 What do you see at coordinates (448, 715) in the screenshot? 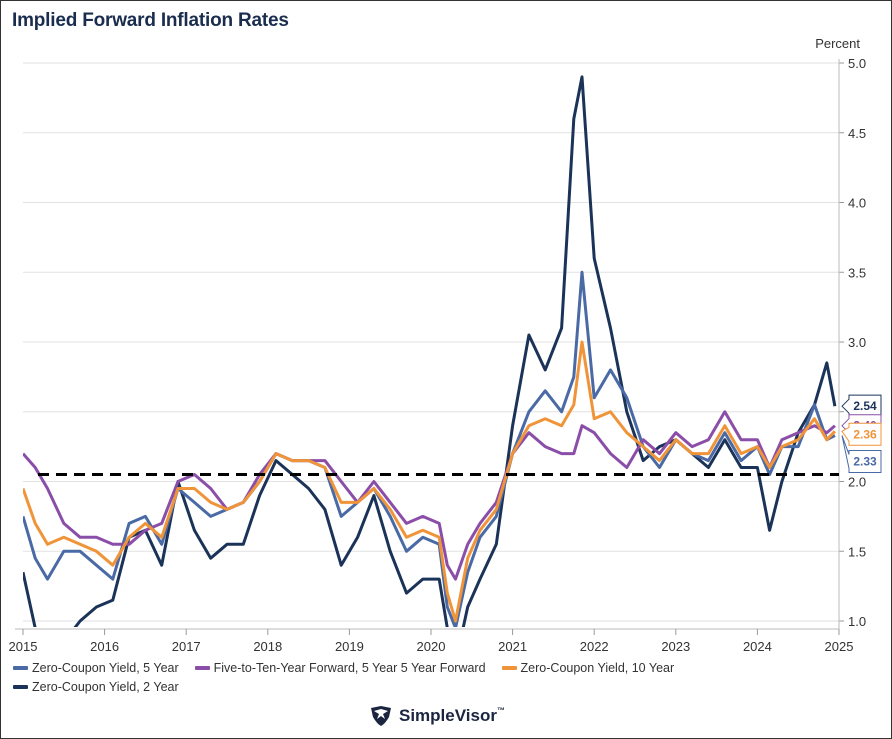
I see `brand-name: SimpleVisor` at bounding box center [448, 715].